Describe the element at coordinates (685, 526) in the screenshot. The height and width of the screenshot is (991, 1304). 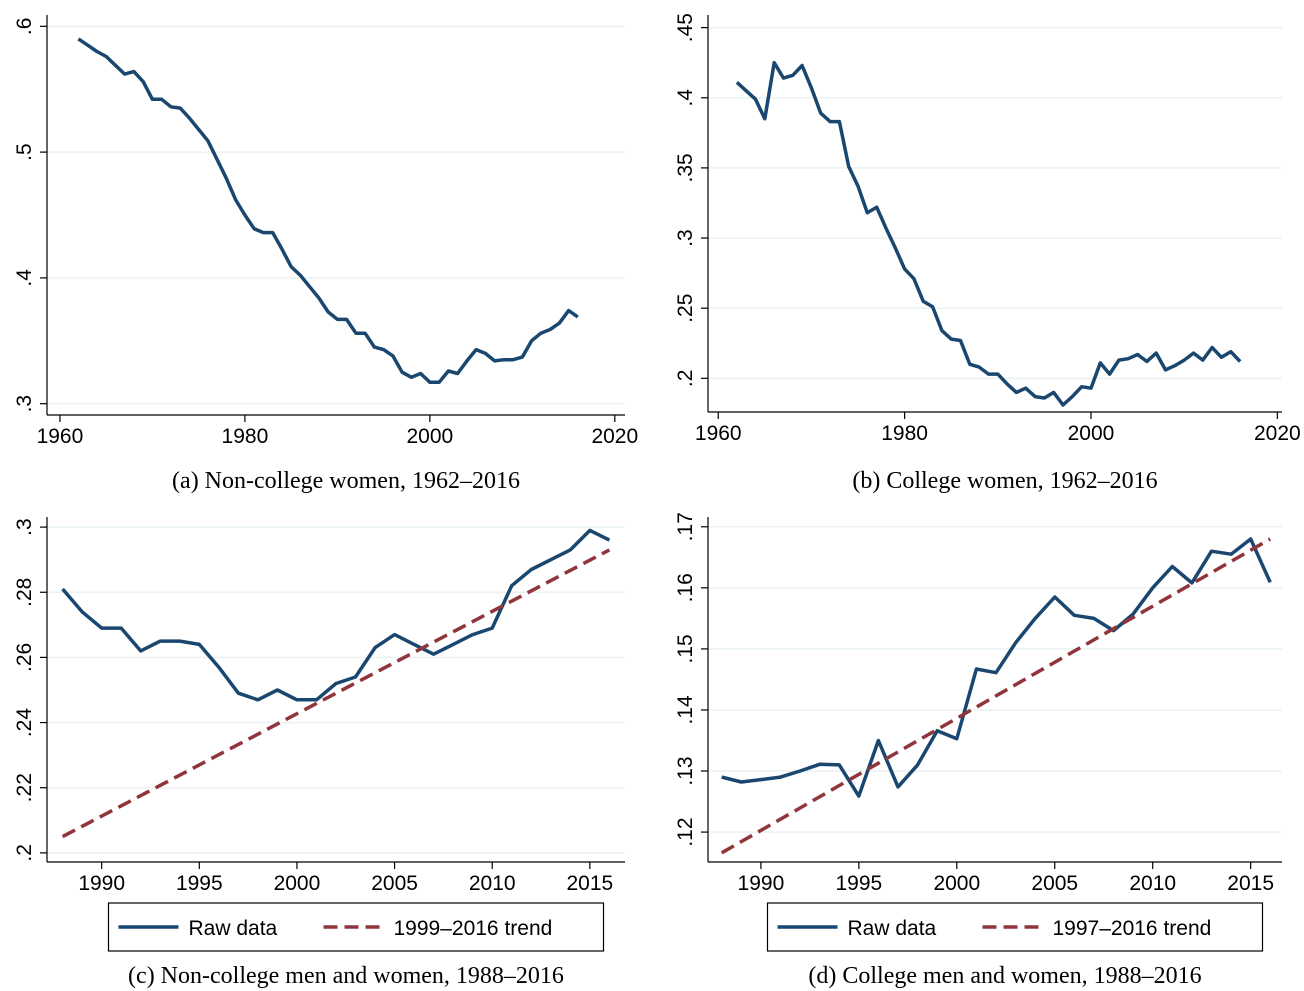
I see `y-tick-label: .17` at that location.